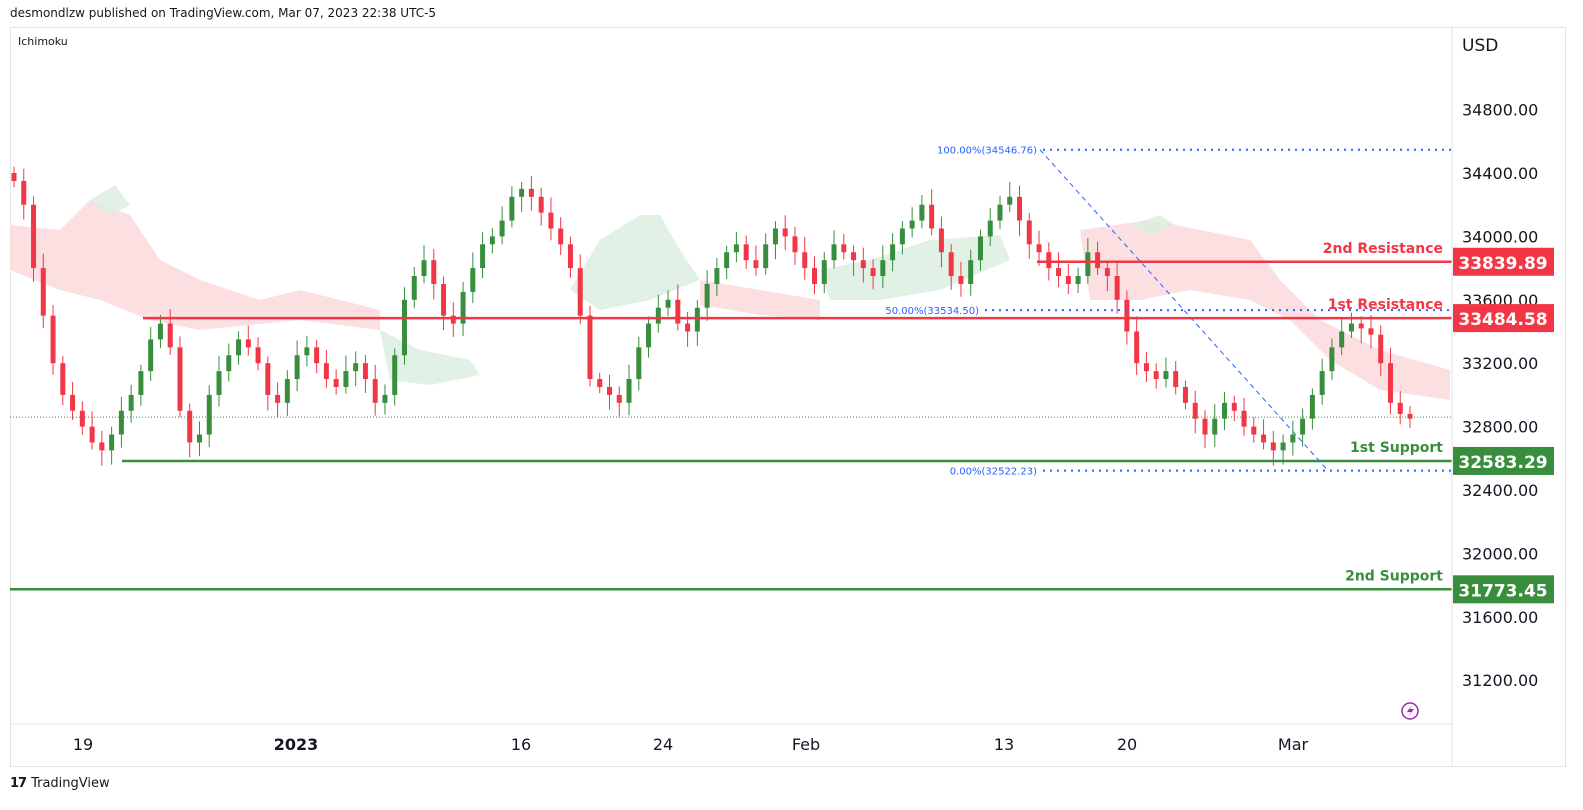  What do you see at coordinates (70, 783) in the screenshot?
I see `footer-brand: TradingView` at bounding box center [70, 783].